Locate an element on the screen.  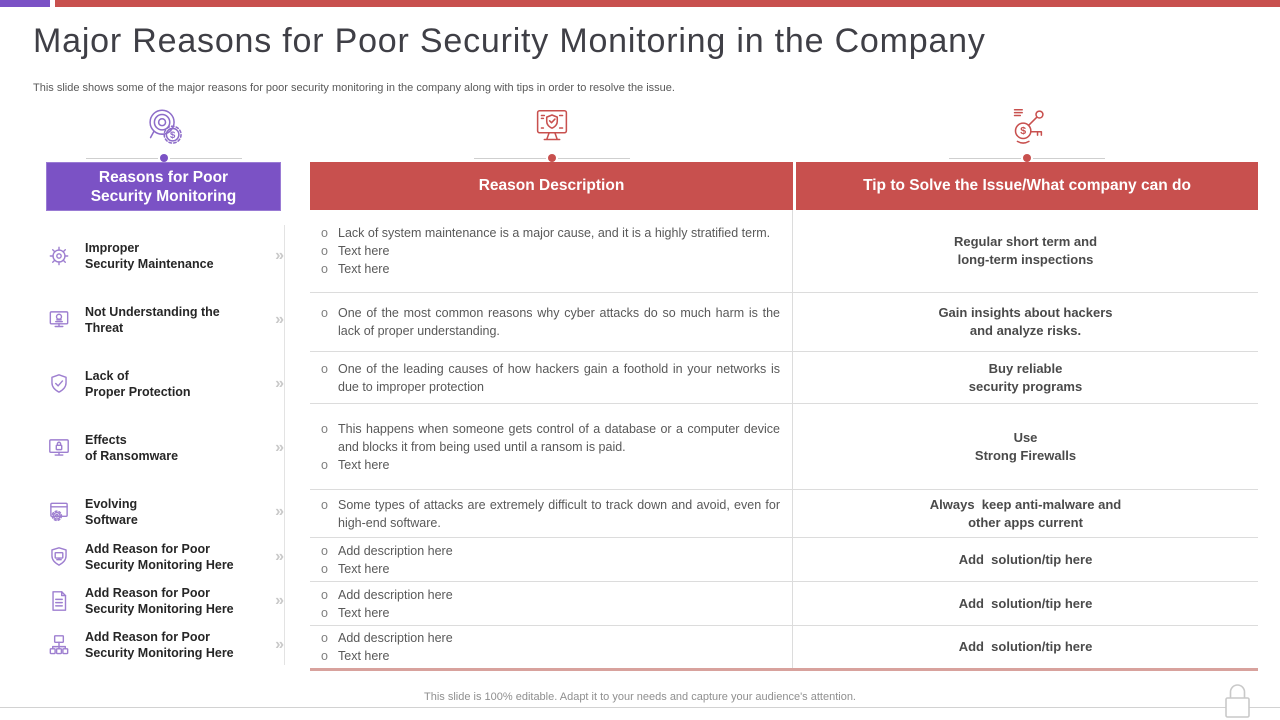
lock-icon is located at coordinates (1237, 700).